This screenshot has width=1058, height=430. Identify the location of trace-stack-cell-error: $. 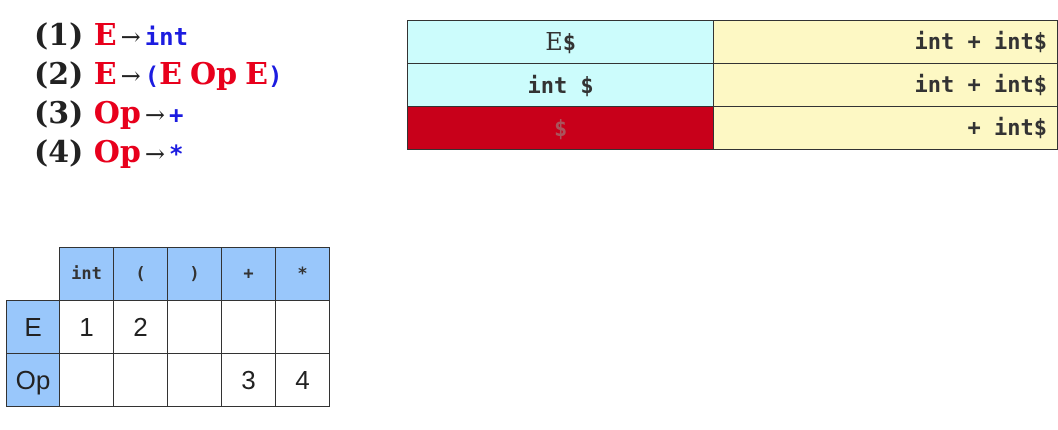
(560, 128).